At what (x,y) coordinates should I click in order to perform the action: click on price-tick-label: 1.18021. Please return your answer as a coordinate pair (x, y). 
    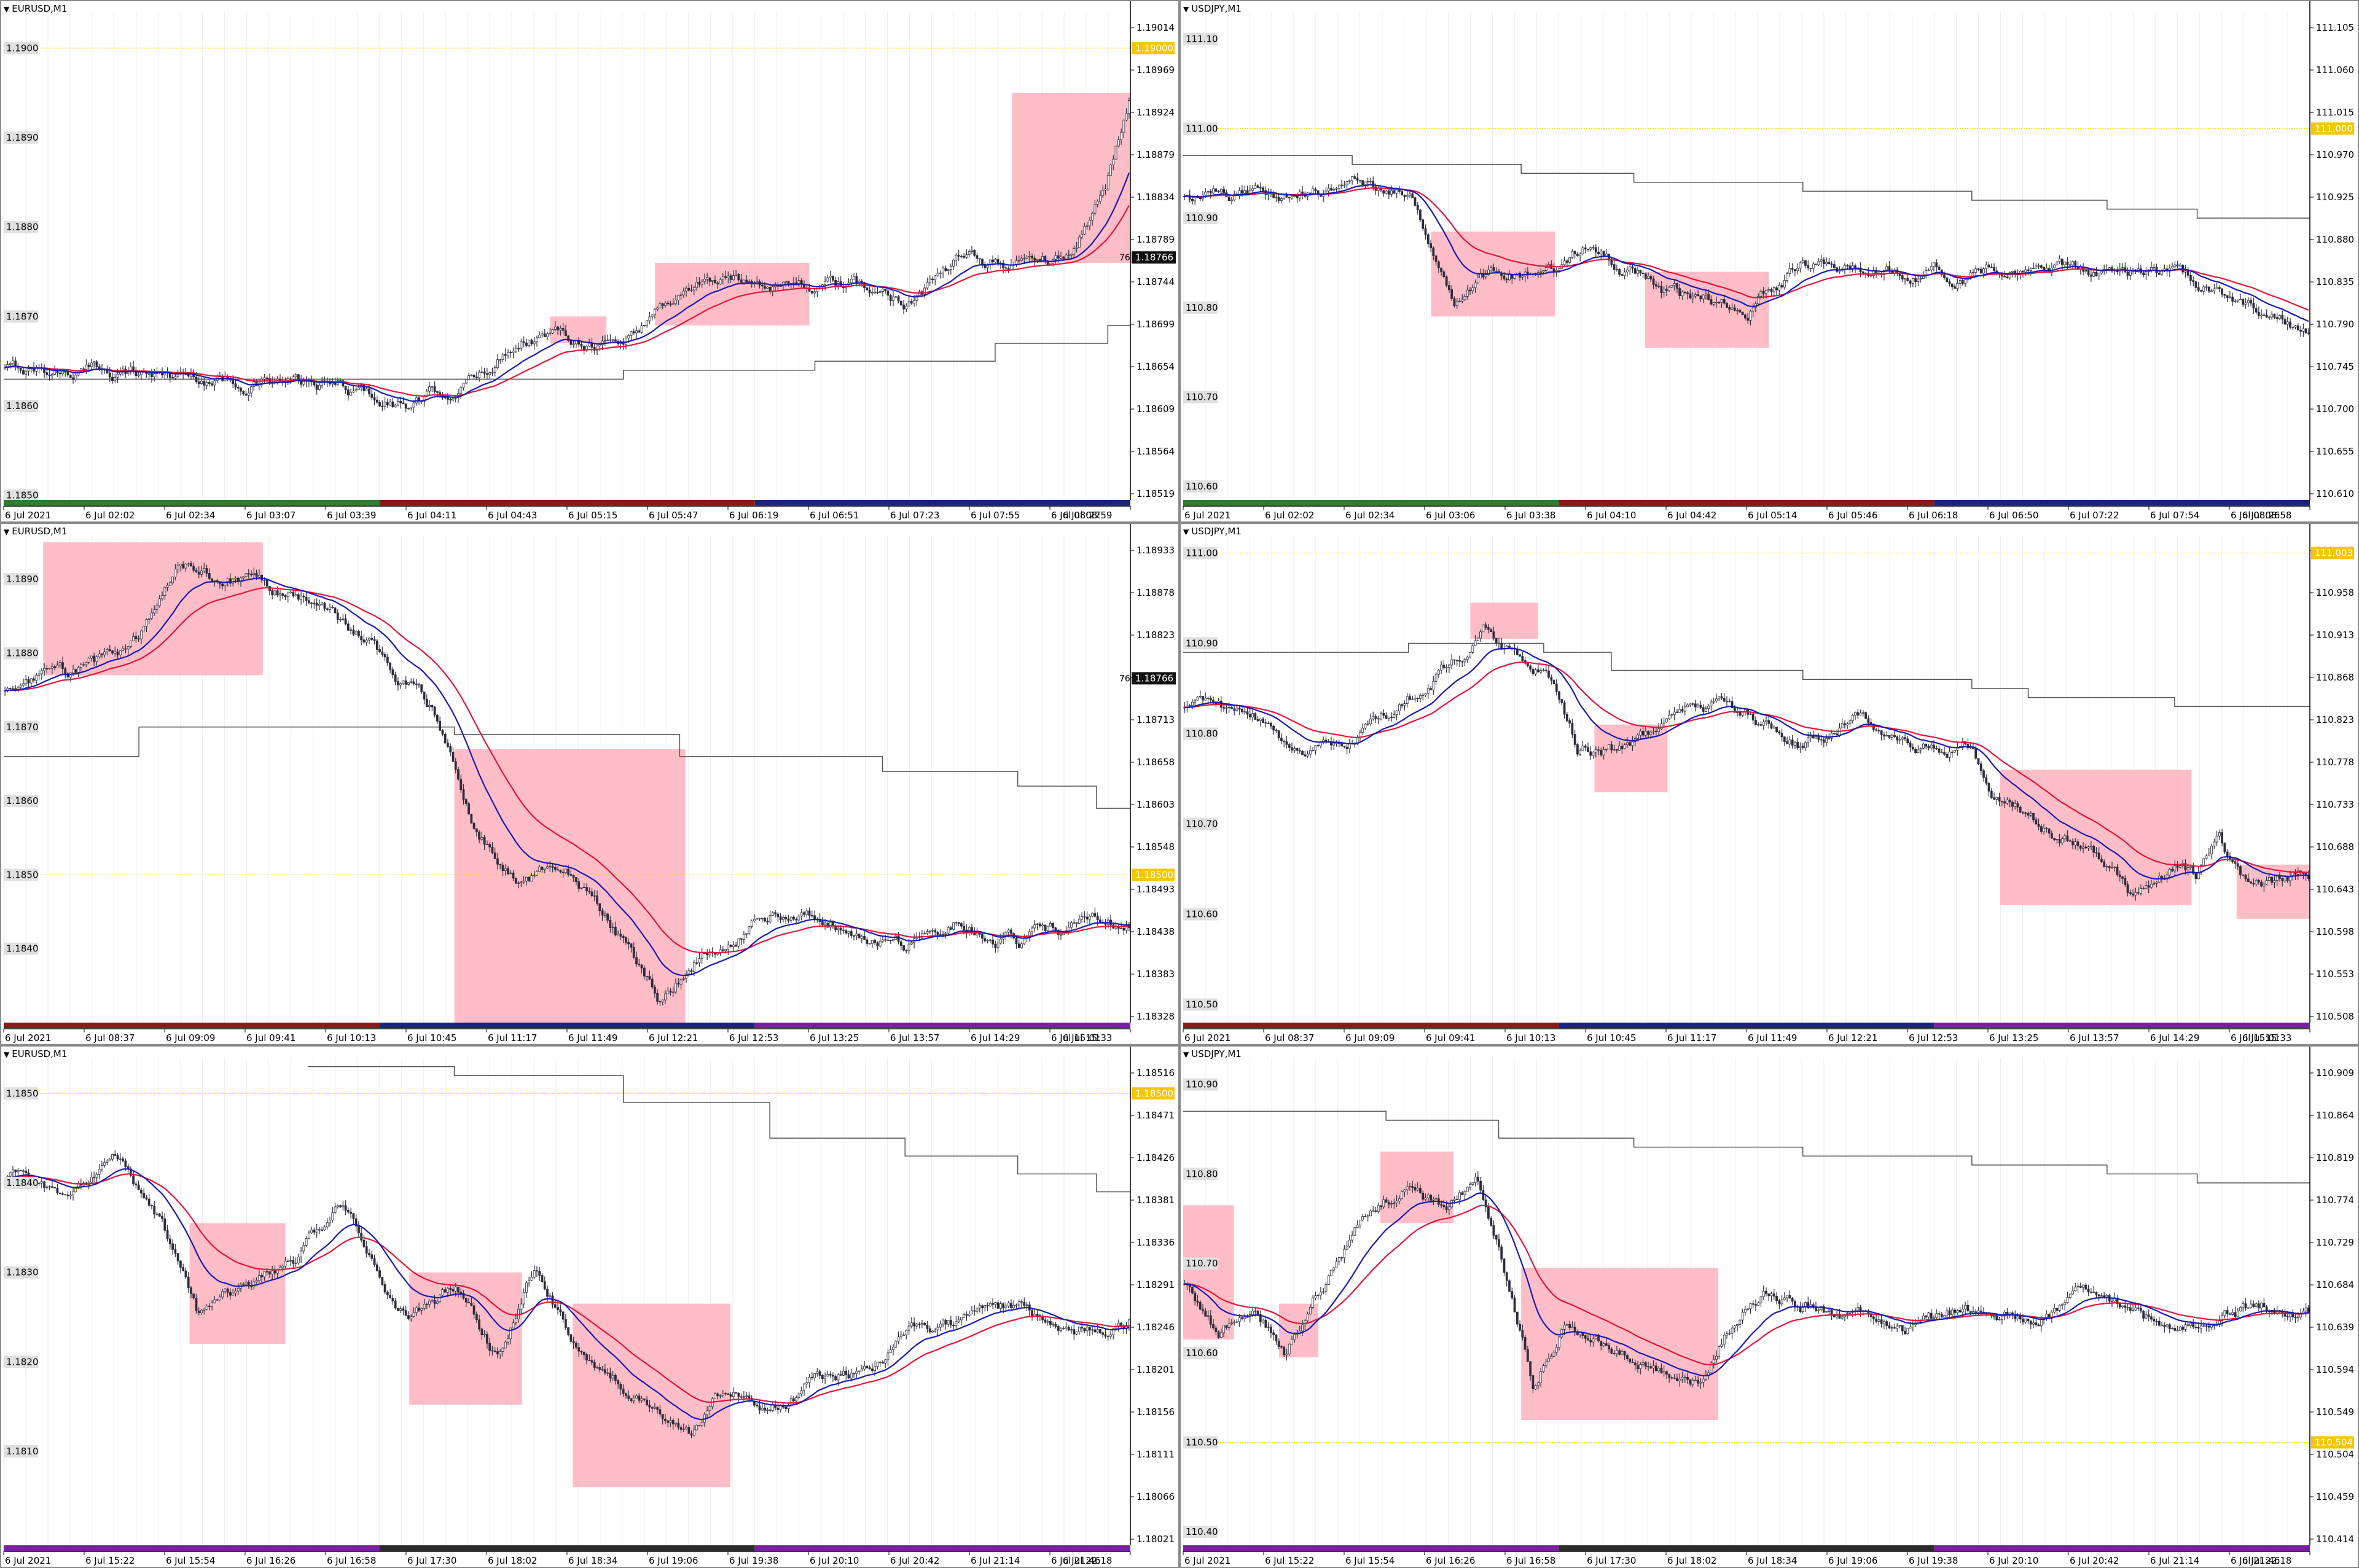
    Looking at the image, I should click on (1155, 1539).